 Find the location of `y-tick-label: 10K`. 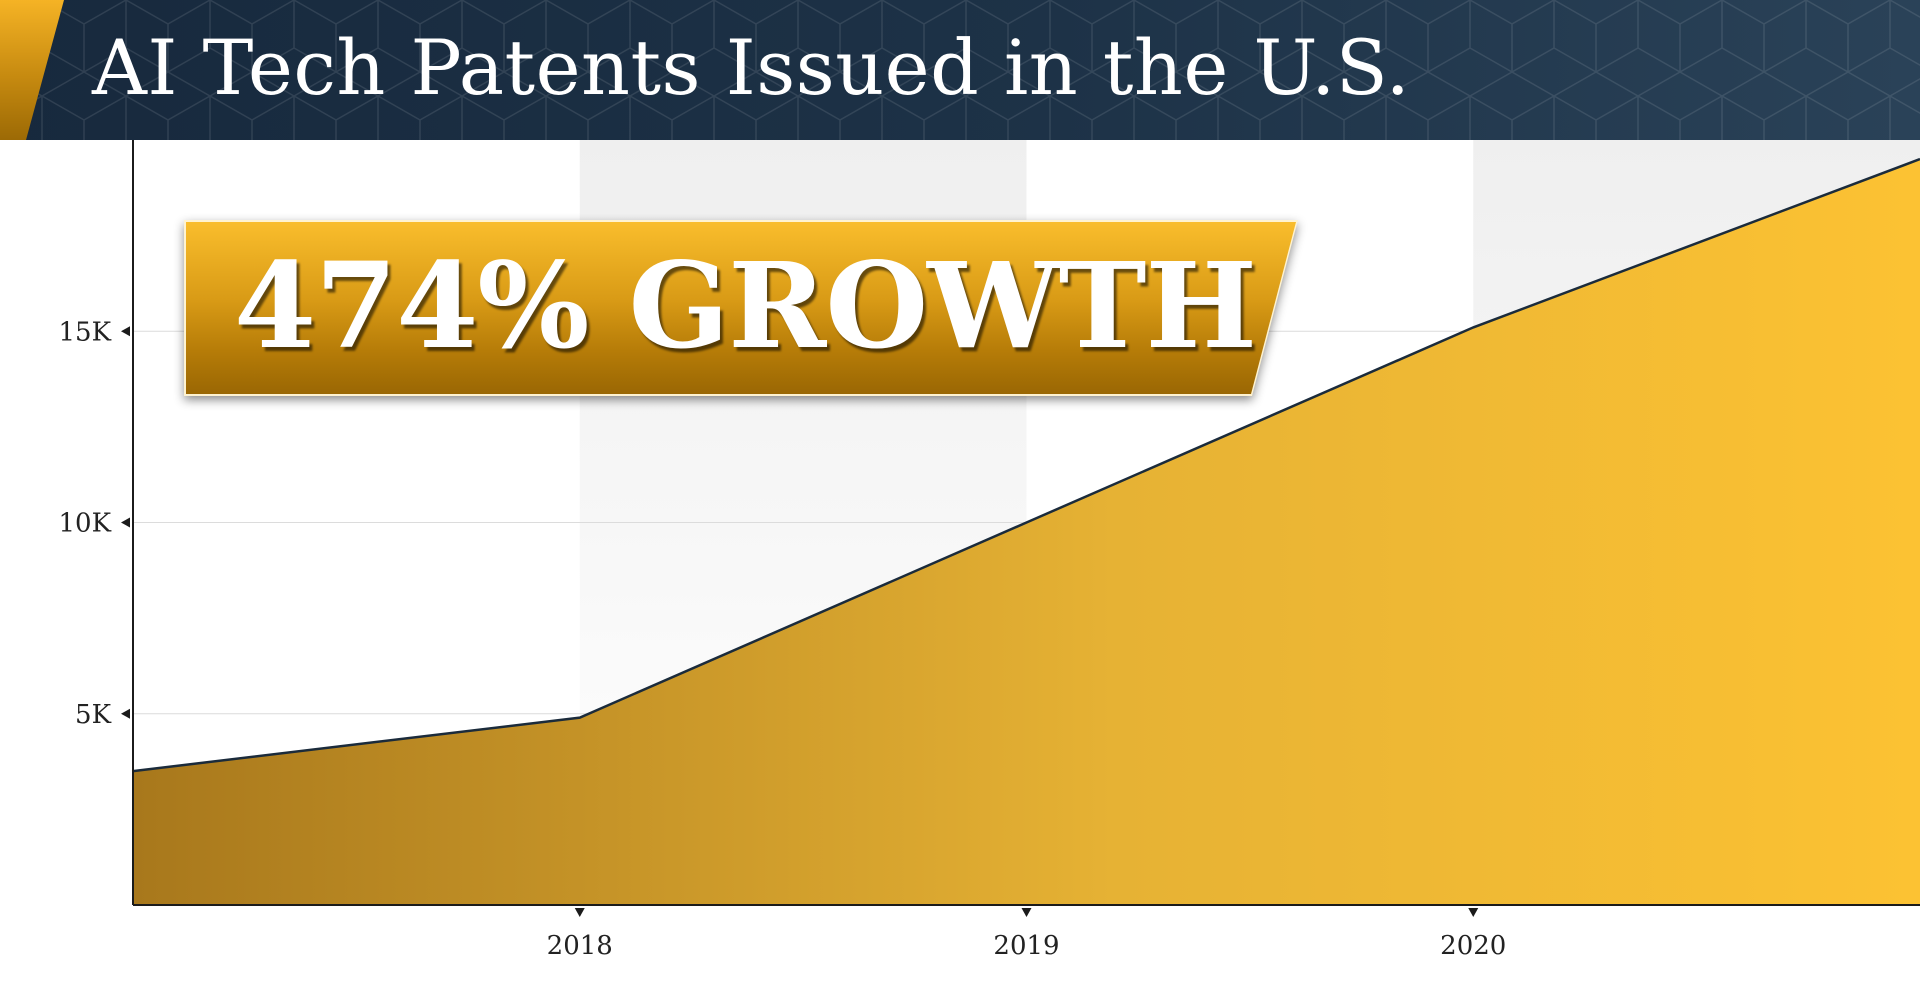

y-tick-label: 10K is located at coordinates (84, 524).